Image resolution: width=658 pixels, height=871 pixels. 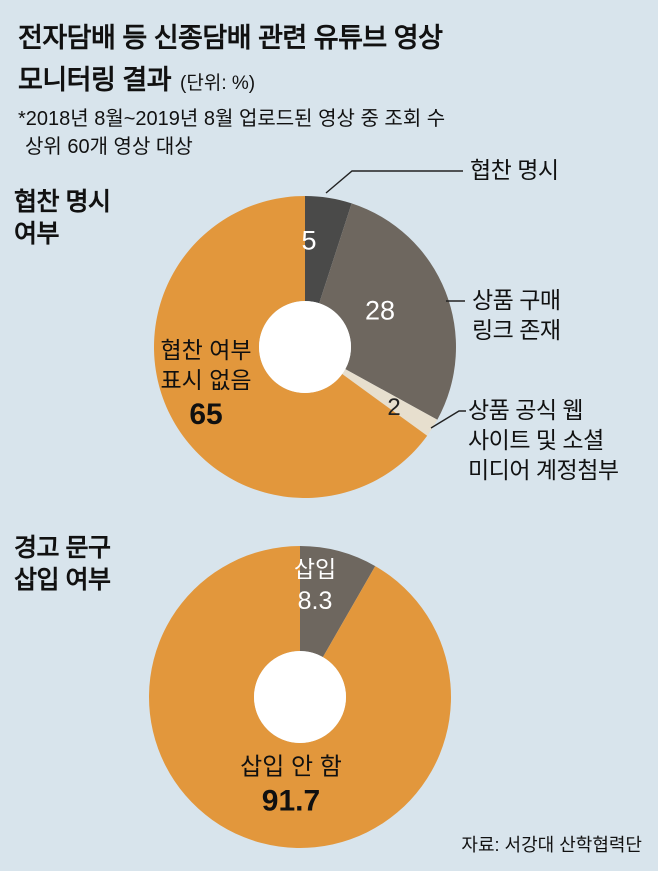 What do you see at coordinates (62, 564) in the screenshot?
I see `chart2-section-label: 경고 문구 삽입 여부` at bounding box center [62, 564].